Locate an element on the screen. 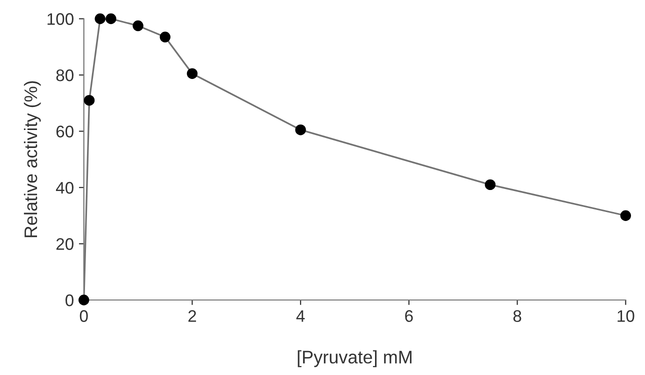 Image resolution: width=645 pixels, height=375 pixels. x-tick-label: 2 is located at coordinates (192, 316).